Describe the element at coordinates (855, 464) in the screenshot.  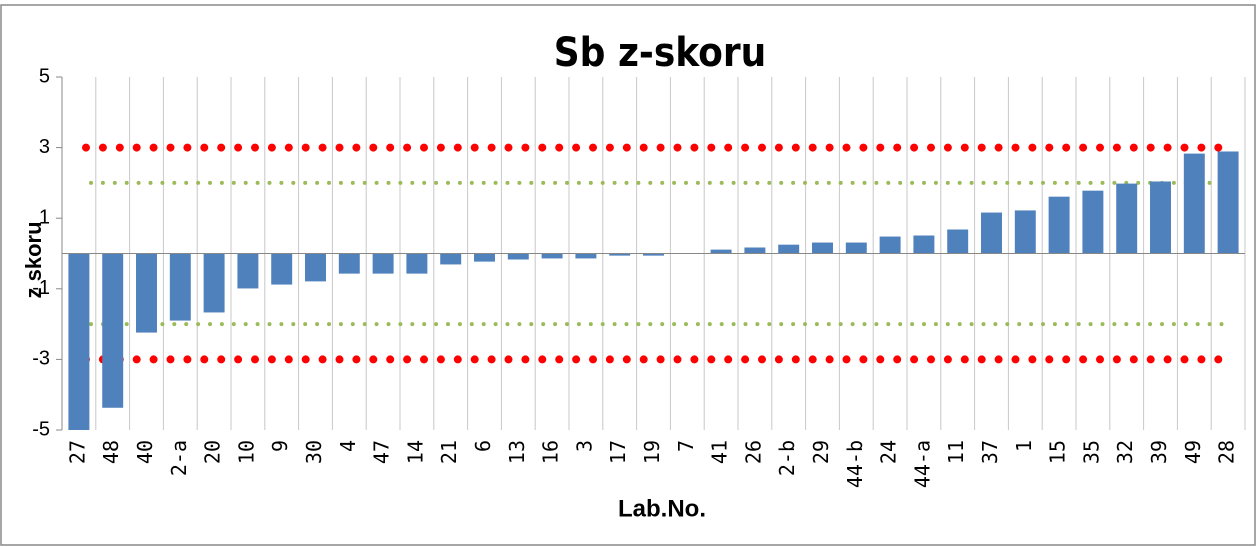
I see `x-tick-label: 44-b` at that location.